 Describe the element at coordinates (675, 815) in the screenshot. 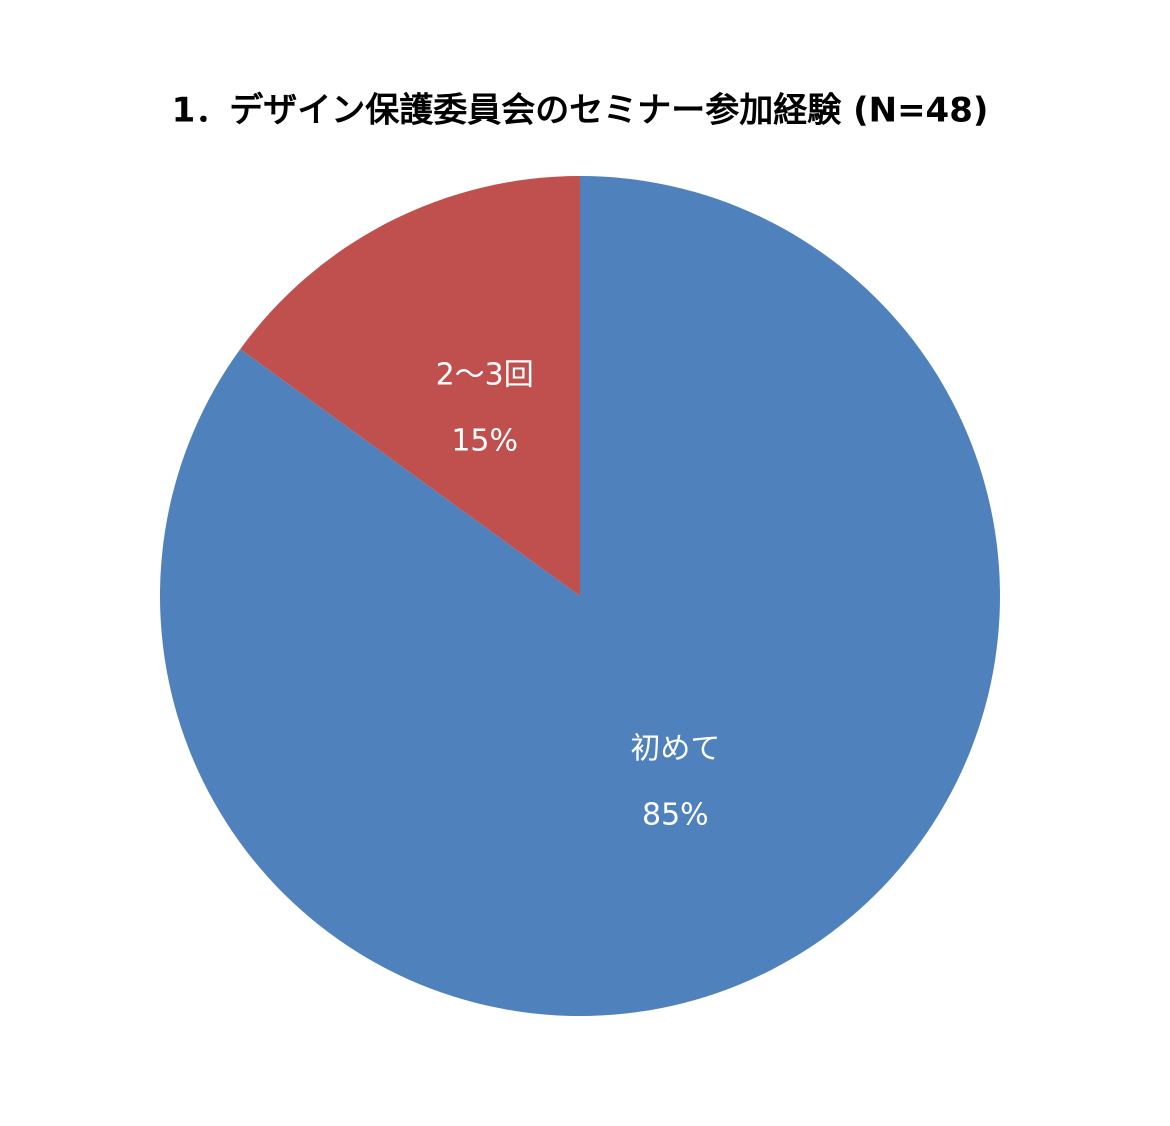

I see `slice-value-label: 85%` at that location.